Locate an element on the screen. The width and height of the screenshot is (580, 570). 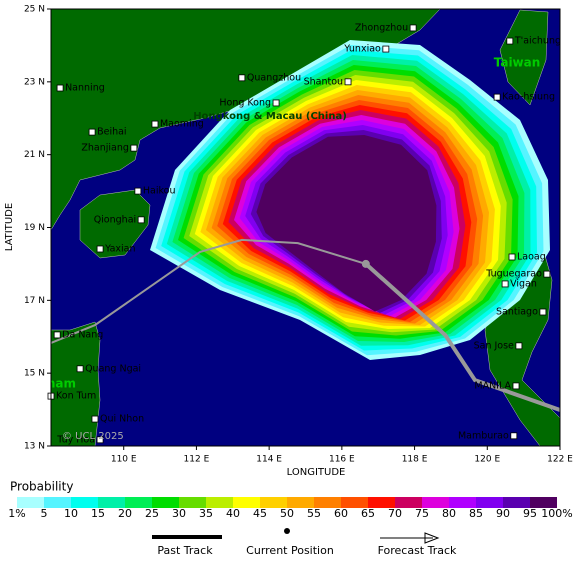
arrow-head is located at coordinates (432, 538).